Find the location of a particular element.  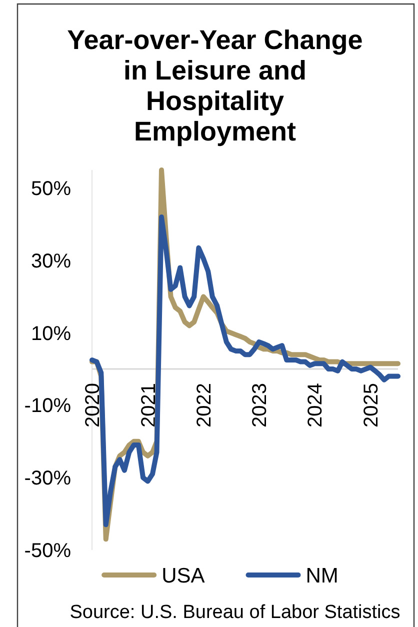

chart-title: Year-over-Year Change in Leisure and Hospitality Employment is located at coordinates (215, 85).